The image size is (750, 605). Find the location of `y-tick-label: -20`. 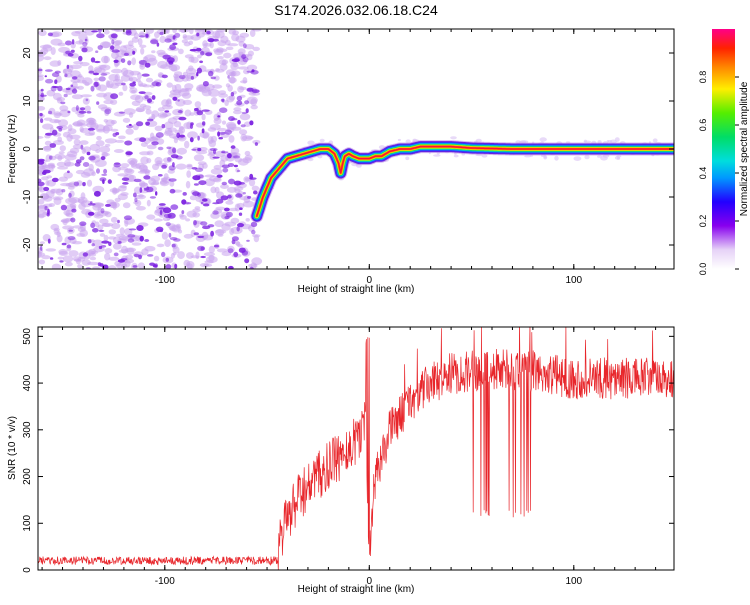

y-tick-label: -20 is located at coordinates (27, 244).